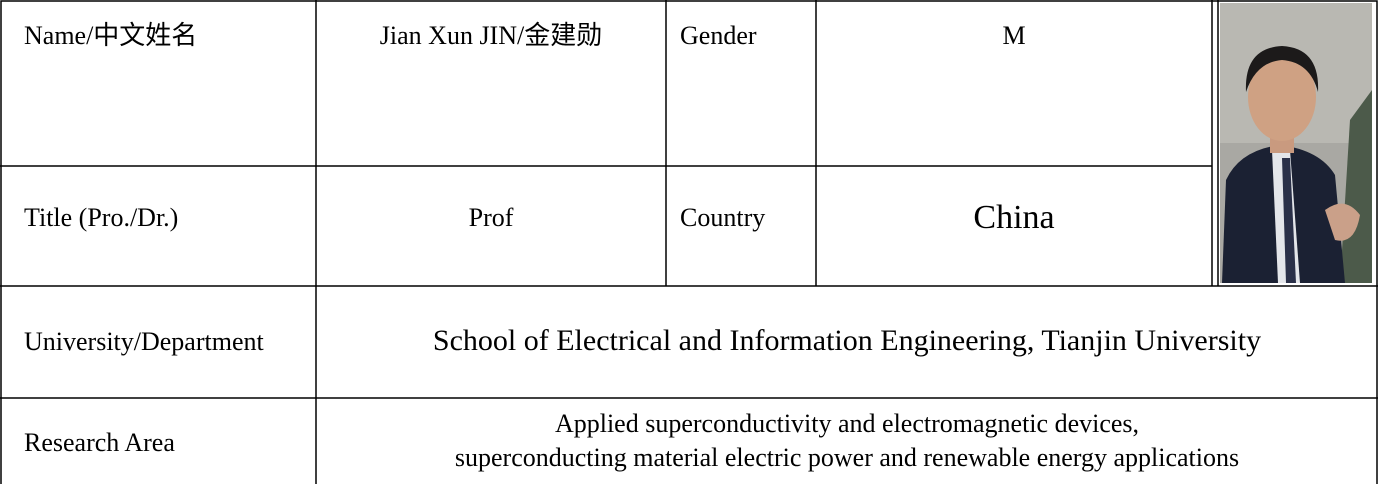 The height and width of the screenshot is (484, 1378). I want to click on cell-value: M, so click(1014, 35).